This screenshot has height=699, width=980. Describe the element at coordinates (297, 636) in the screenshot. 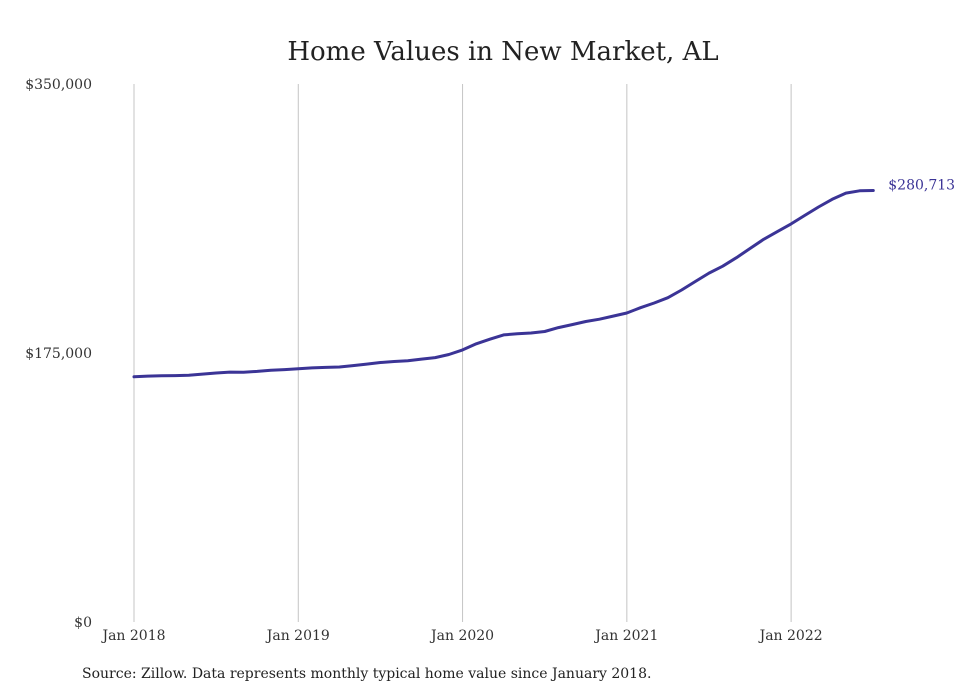

I see `x-tick-label: Jan 2019` at that location.